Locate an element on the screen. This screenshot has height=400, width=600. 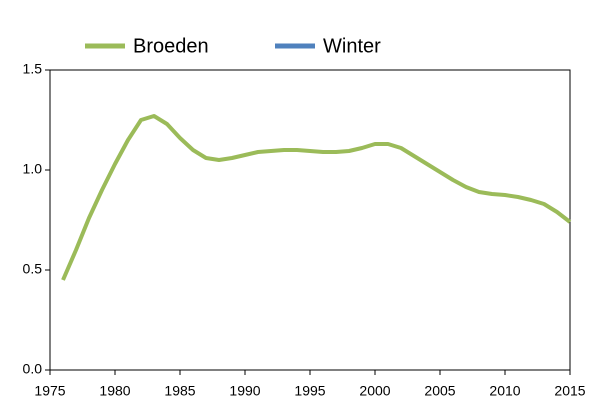
y-tick-label: 0.5 is located at coordinates (33, 269).